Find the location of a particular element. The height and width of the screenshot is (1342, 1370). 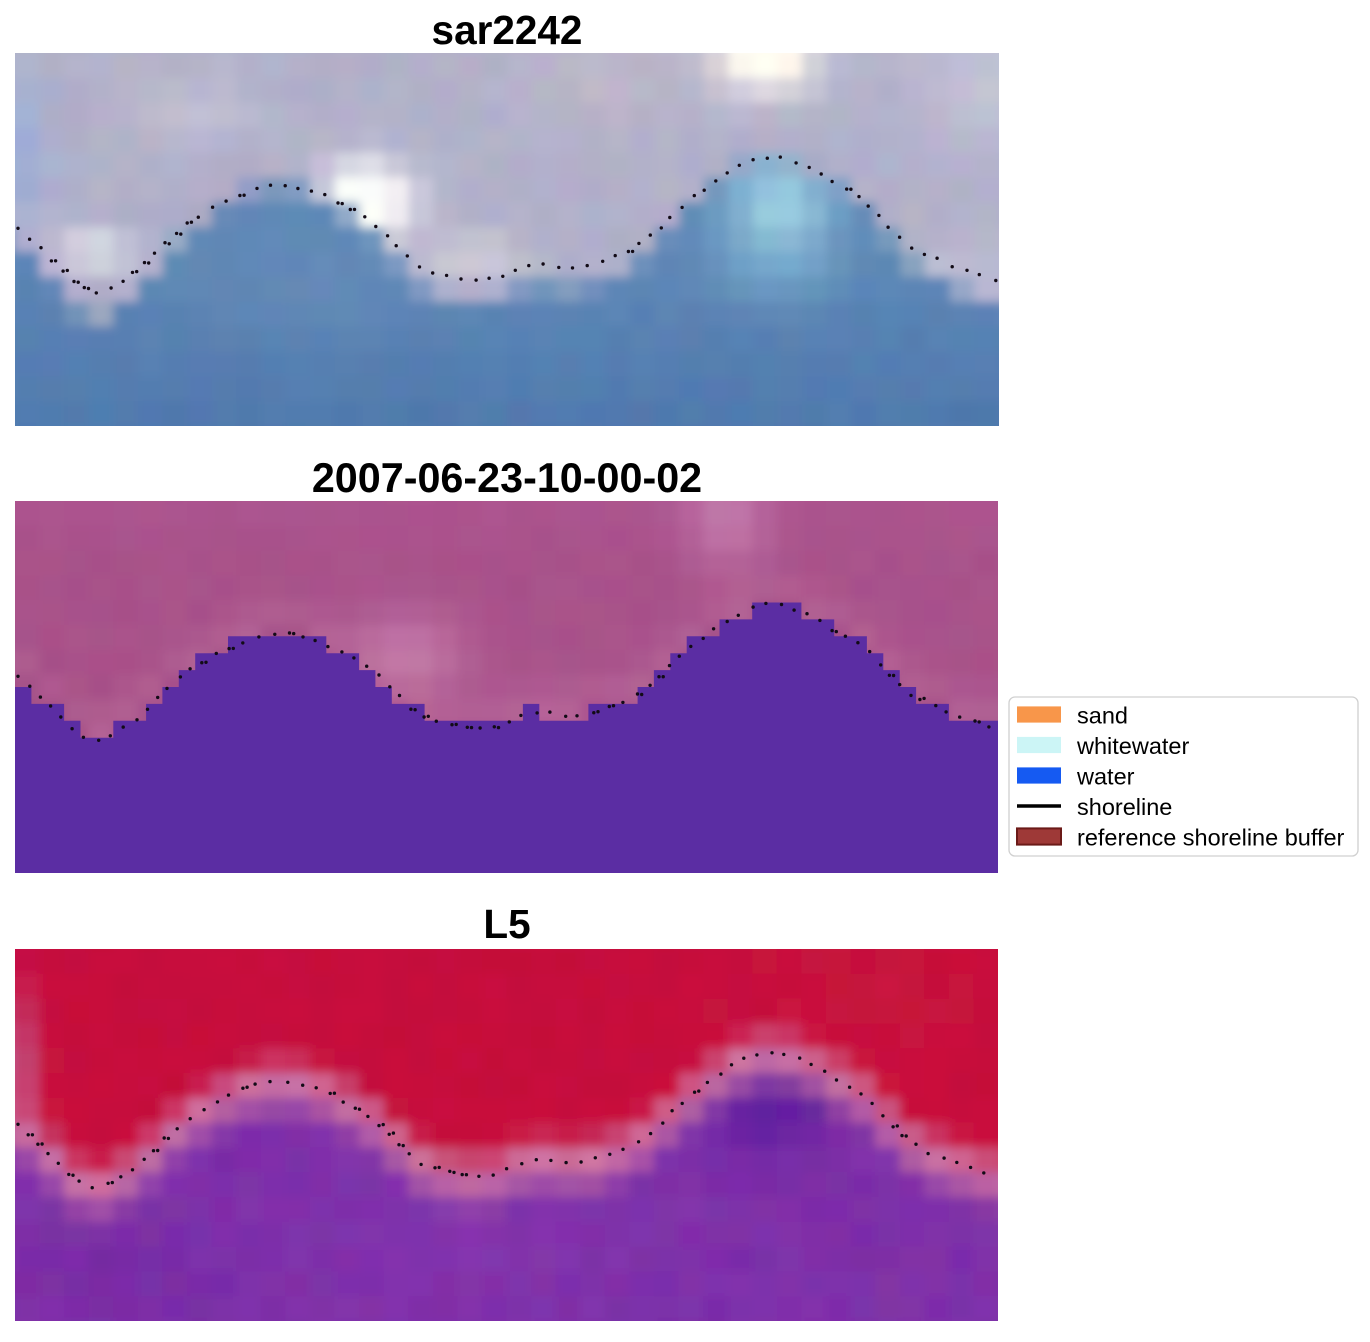

svg-text: sar2242 is located at coordinates (507, 30).